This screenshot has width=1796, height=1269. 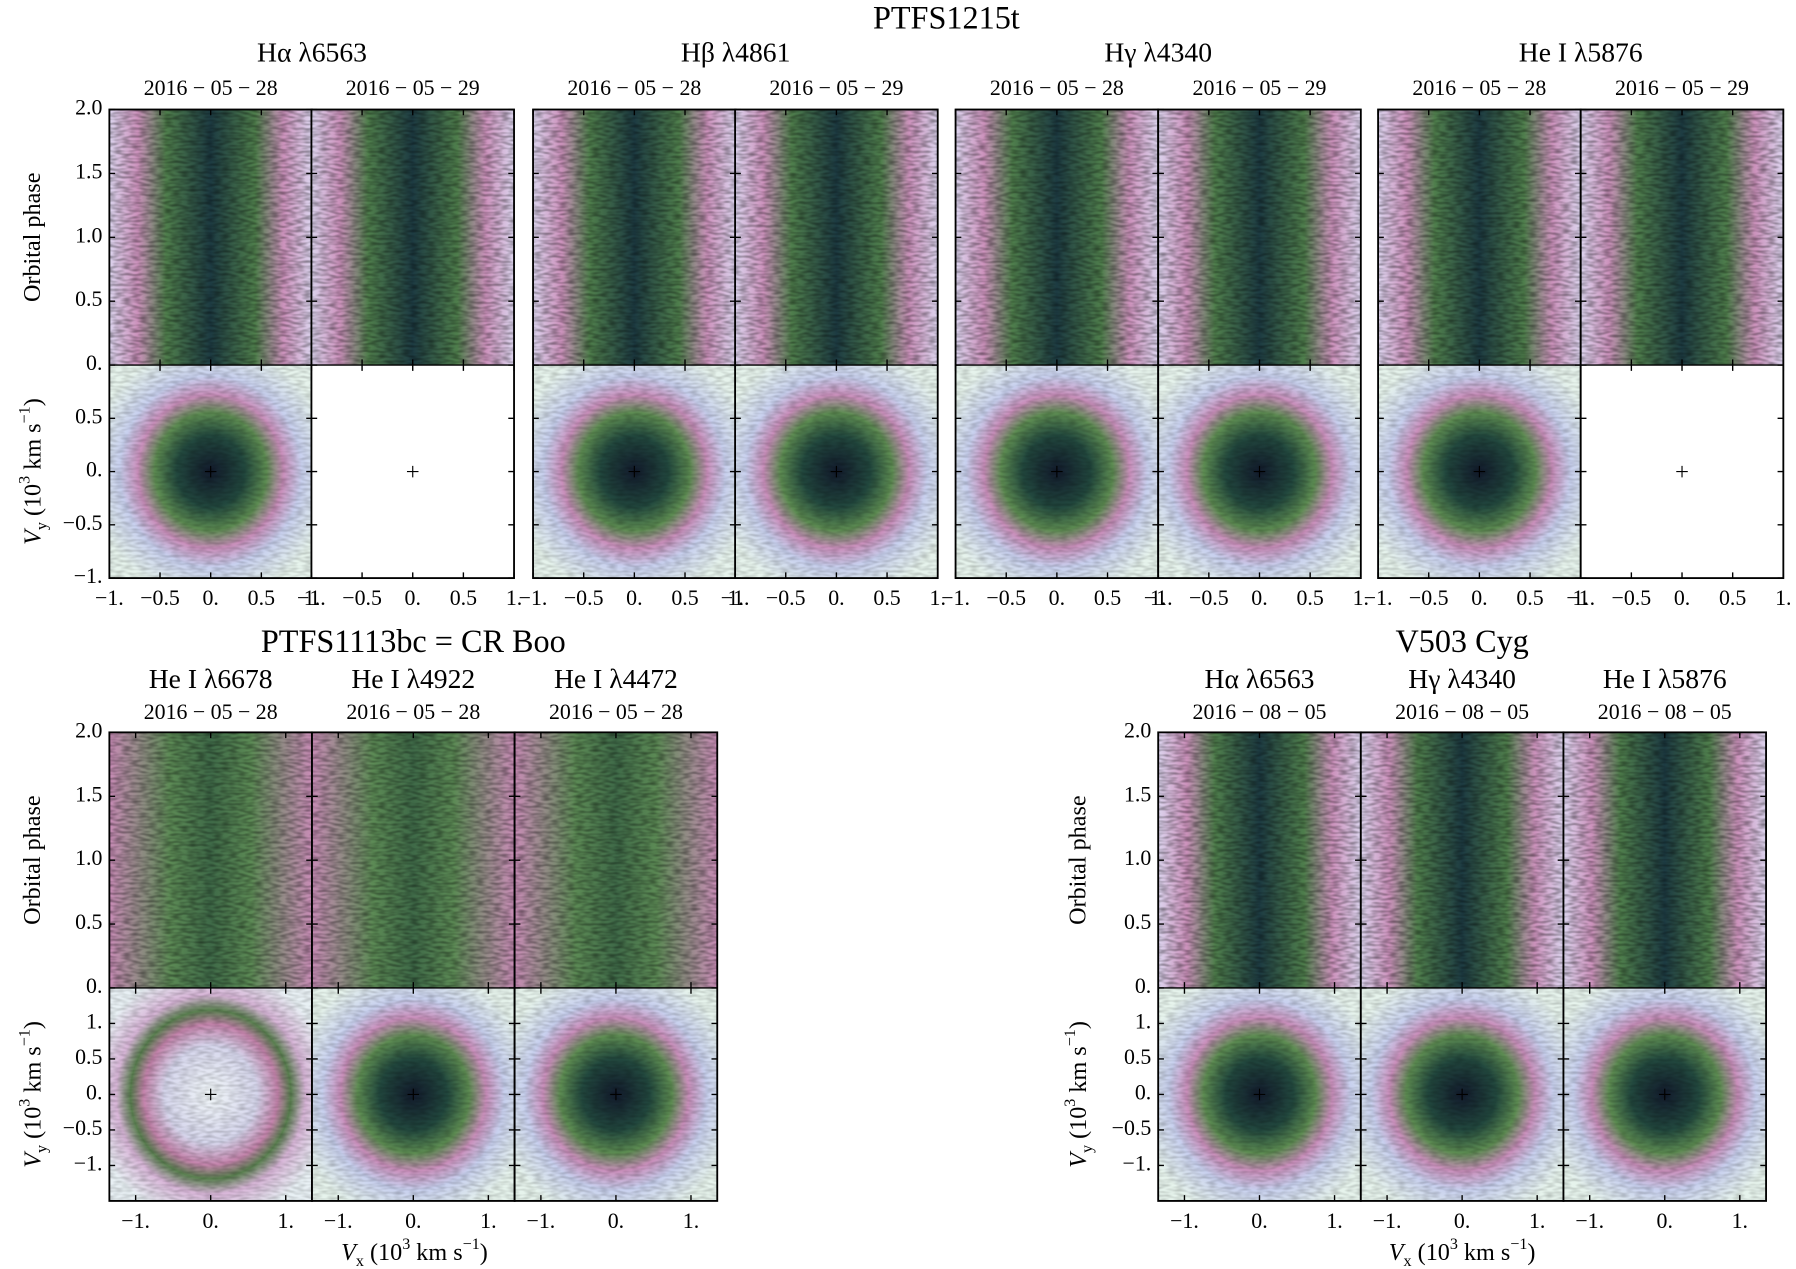 What do you see at coordinates (1462, 678) in the screenshot?
I see `line-name: Hγ λ4340` at bounding box center [1462, 678].